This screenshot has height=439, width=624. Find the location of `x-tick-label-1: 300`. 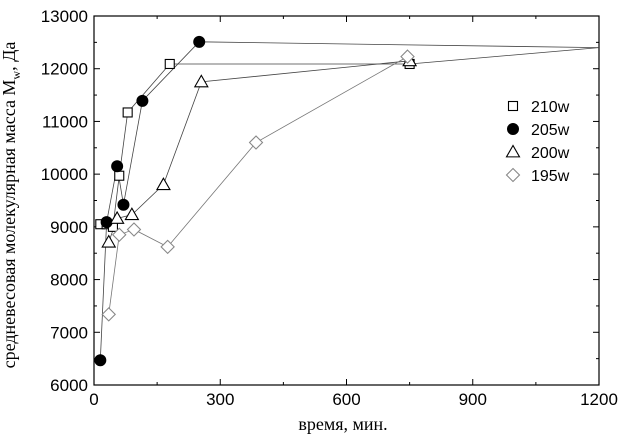

x-tick-label-1: 300 is located at coordinates (220, 399).